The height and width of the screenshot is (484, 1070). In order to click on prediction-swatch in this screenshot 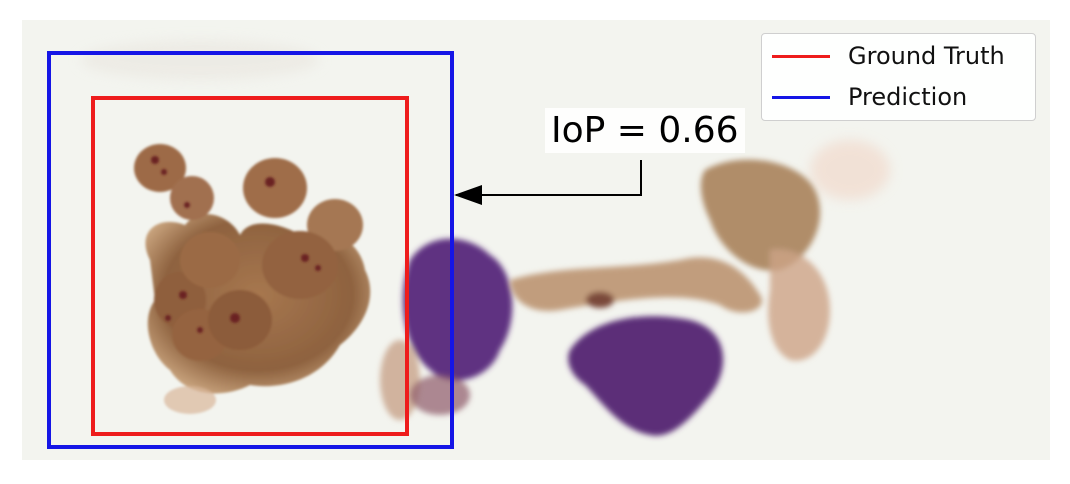, I will do `click(801, 97)`.